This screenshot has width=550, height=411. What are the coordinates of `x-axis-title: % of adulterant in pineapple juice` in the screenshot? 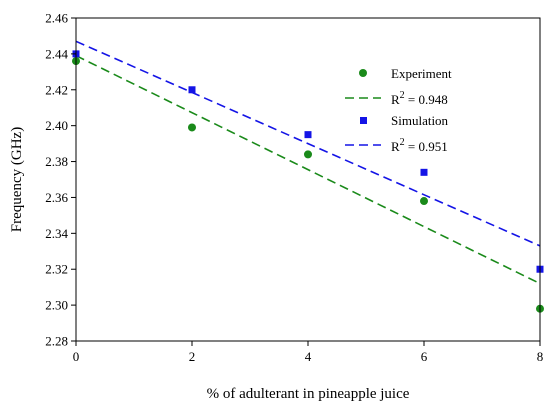 It's located at (308, 394).